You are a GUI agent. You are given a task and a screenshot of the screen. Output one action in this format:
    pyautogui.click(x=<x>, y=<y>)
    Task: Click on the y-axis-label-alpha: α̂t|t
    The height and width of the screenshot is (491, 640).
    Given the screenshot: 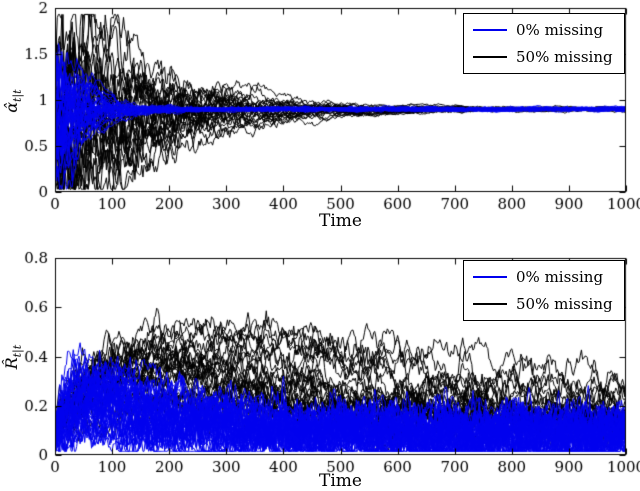 What is the action you would take?
    pyautogui.click(x=13, y=101)
    